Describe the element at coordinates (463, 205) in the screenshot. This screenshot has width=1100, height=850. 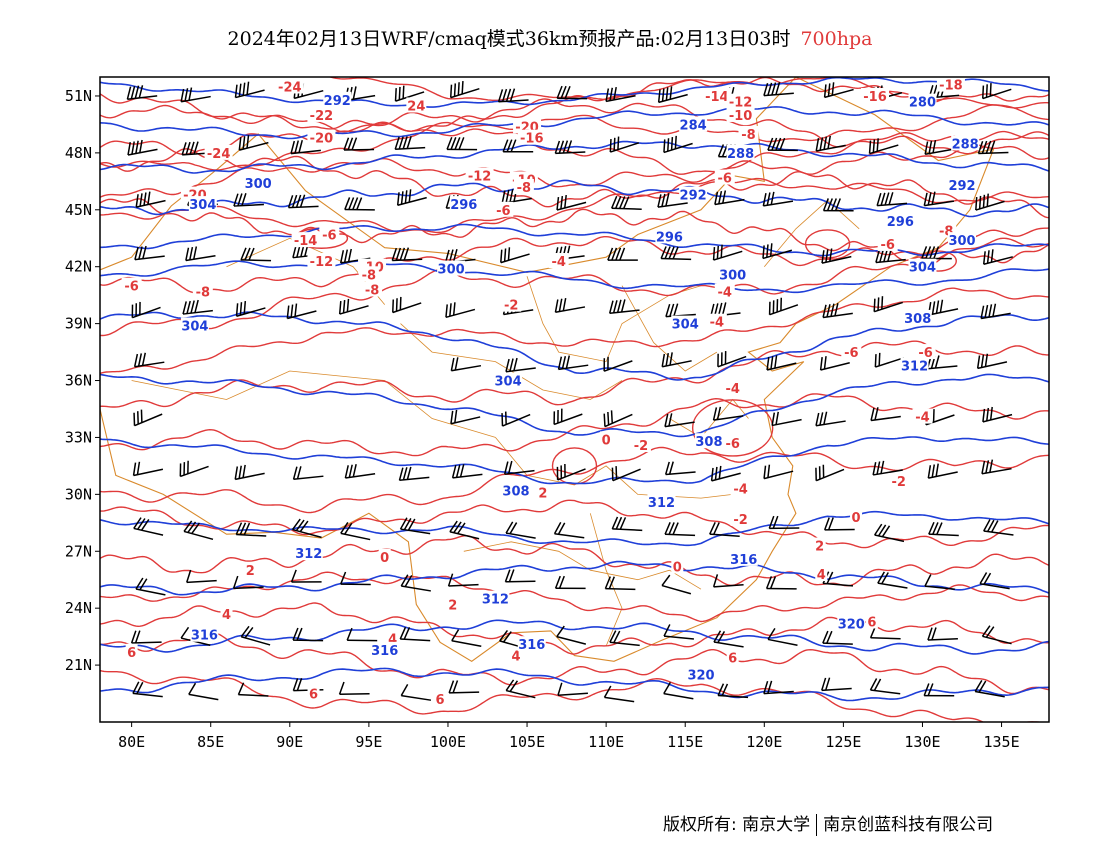
I see `height-label: 296` at that location.